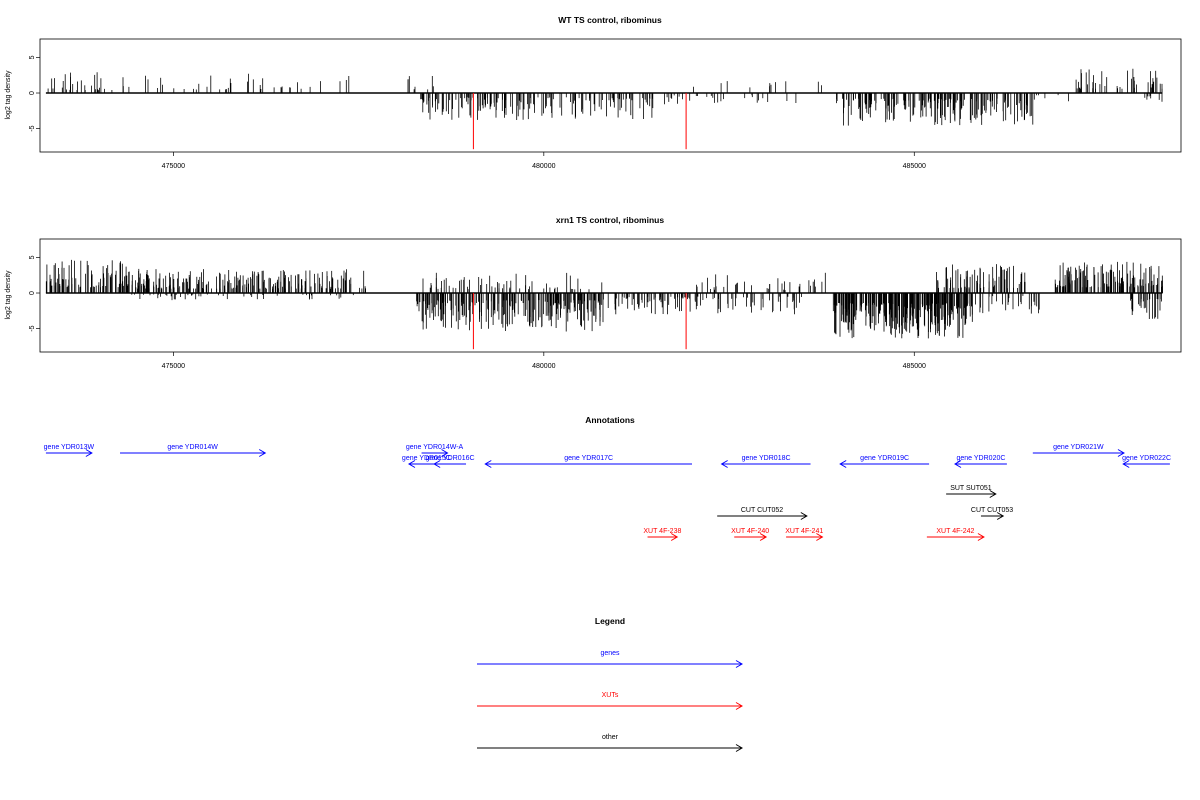 The height and width of the screenshot is (800, 1200). Describe the element at coordinates (610, 621) in the screenshot. I see `legend-title: Legend` at that location.